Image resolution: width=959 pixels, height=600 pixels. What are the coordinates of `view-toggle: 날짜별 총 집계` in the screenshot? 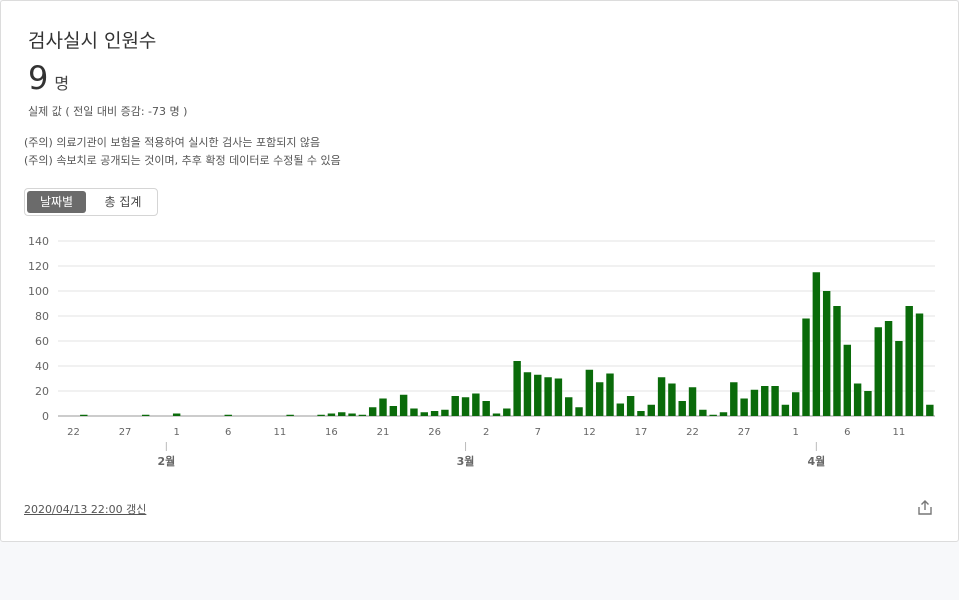 It's located at (91, 202).